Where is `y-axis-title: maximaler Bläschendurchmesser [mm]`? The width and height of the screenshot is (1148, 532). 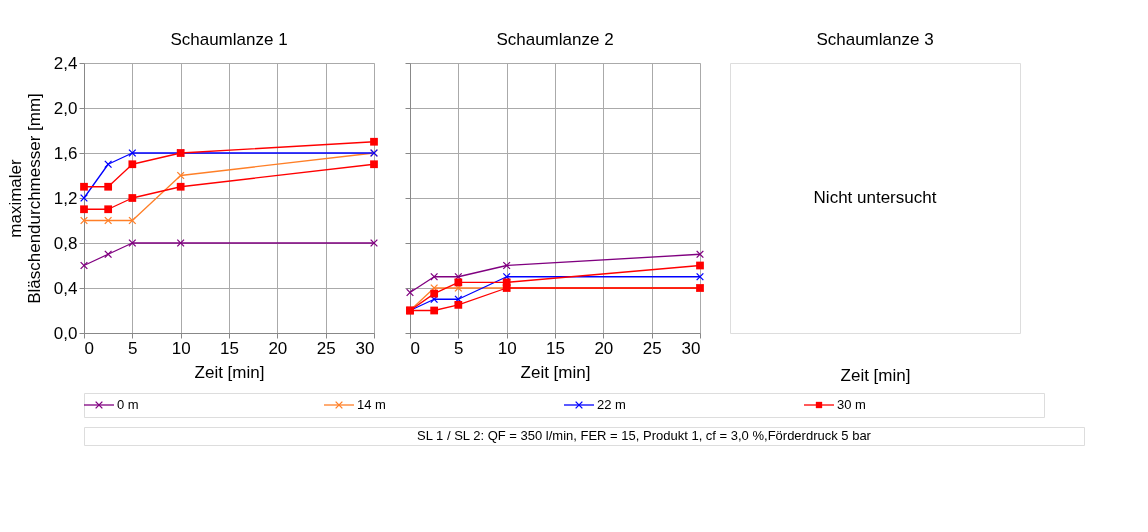
y-axis-title: maximaler Bläschendurchmesser [mm] is located at coordinates (24, 198).